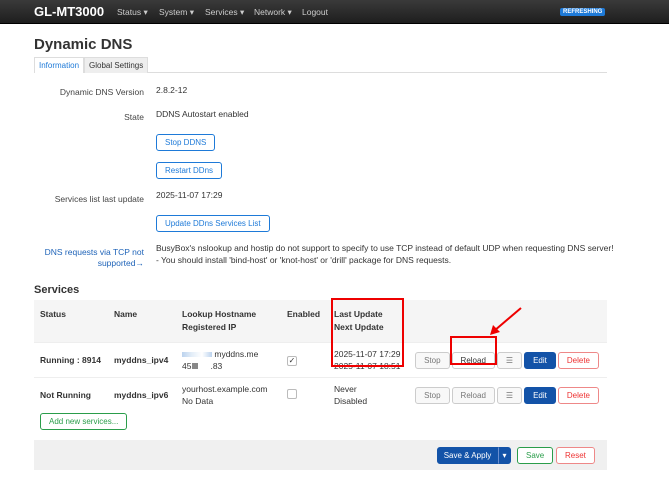  What do you see at coordinates (320, 455) in the screenshot?
I see `footer-bar: Save & Apply ▾ Save Reset` at bounding box center [320, 455].